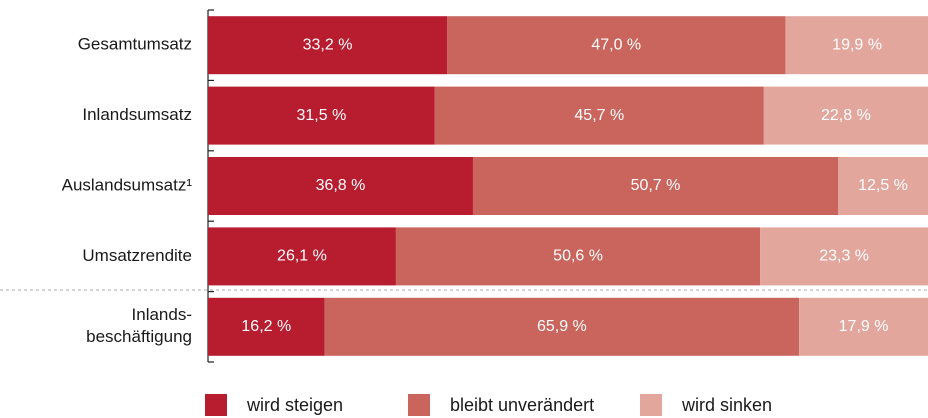 This screenshot has width=928, height=418. Describe the element at coordinates (135, 44) in the screenshot. I see `category-label: Gesamtumsatz` at that location.